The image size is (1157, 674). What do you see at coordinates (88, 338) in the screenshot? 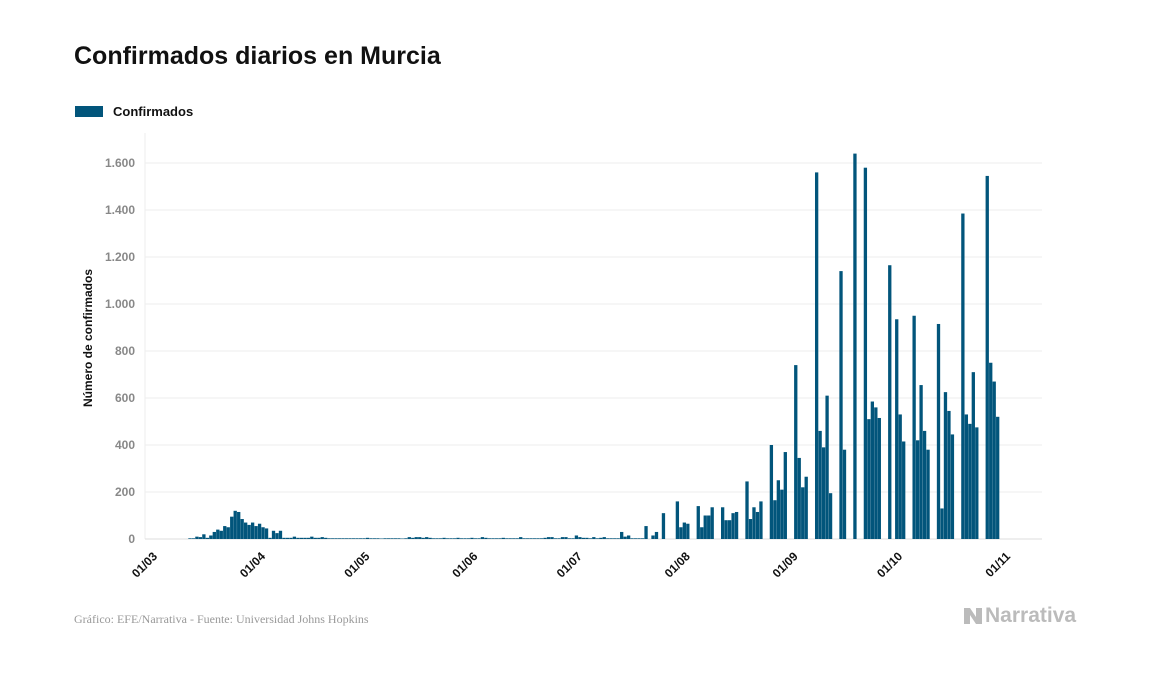
I see `y-axis-title: Número de confirmados` at bounding box center [88, 338].